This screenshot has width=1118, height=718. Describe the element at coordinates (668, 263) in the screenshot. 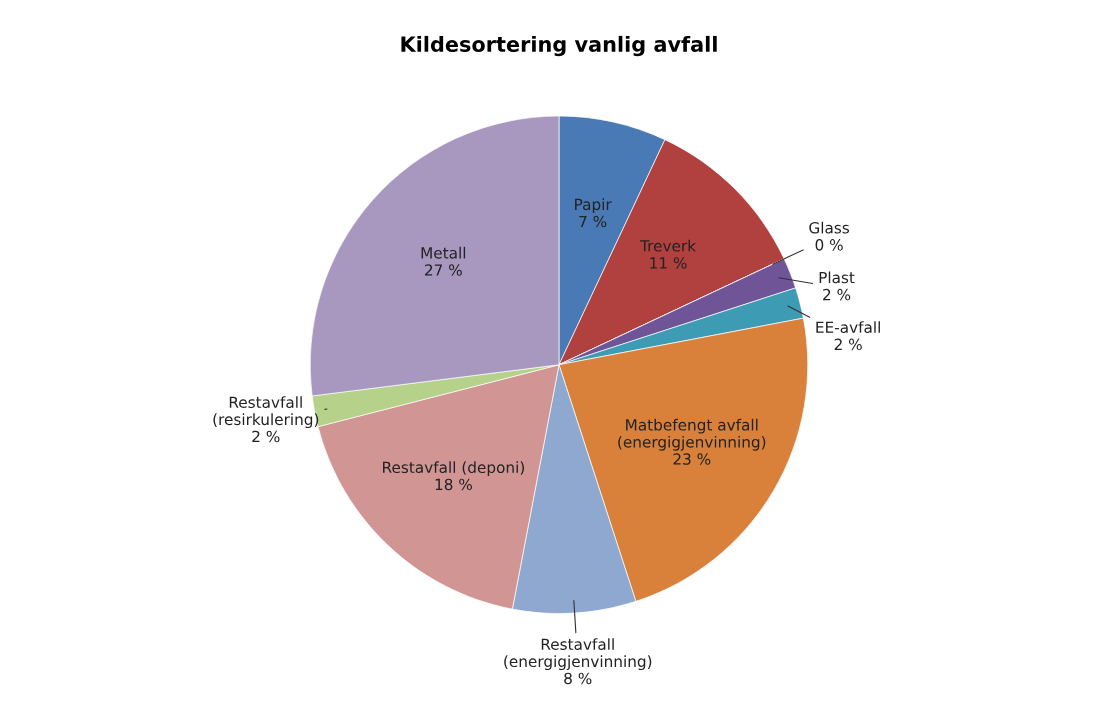

I see `data-label: 11 %` at that location.